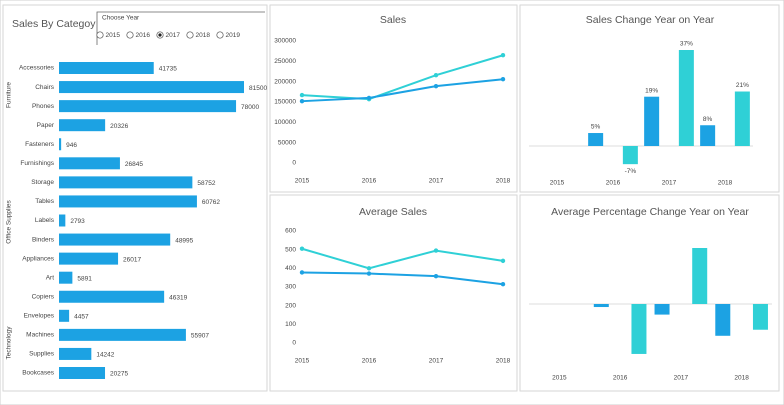 This screenshot has width=784, height=405. What do you see at coordinates (43, 239) in the screenshot?
I see `category-label: Binders` at bounding box center [43, 239].